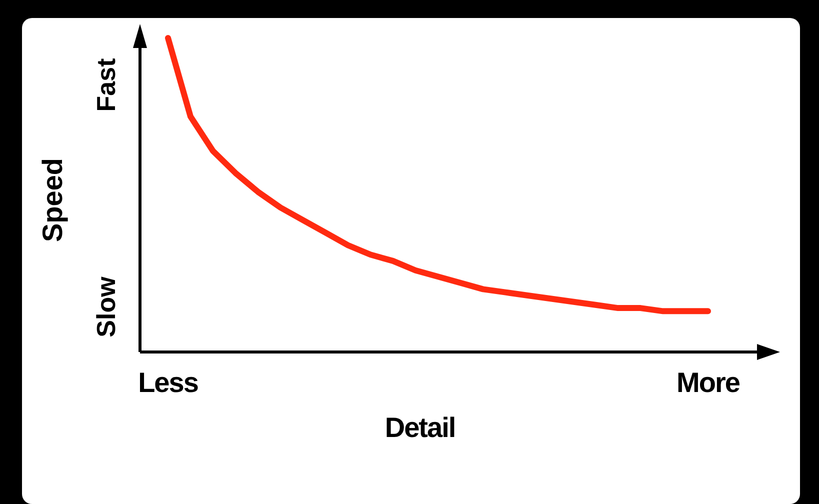  Describe the element at coordinates (420, 427) in the screenshot. I see `x-axis-title: Detail` at that location.